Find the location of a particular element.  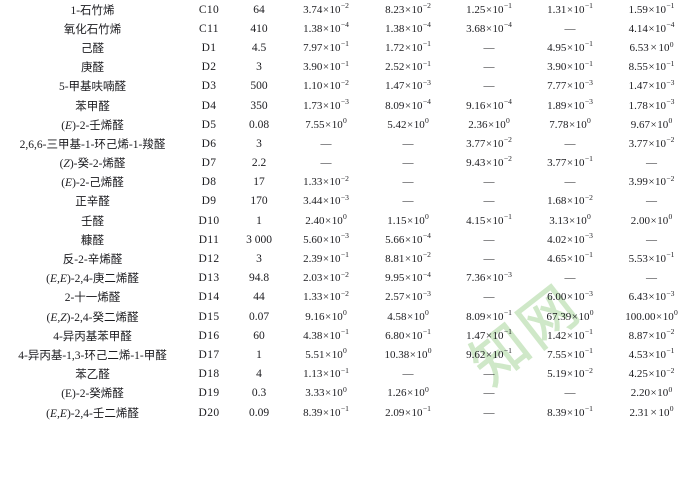

compound-code: C11 is located at coordinates (209, 28).